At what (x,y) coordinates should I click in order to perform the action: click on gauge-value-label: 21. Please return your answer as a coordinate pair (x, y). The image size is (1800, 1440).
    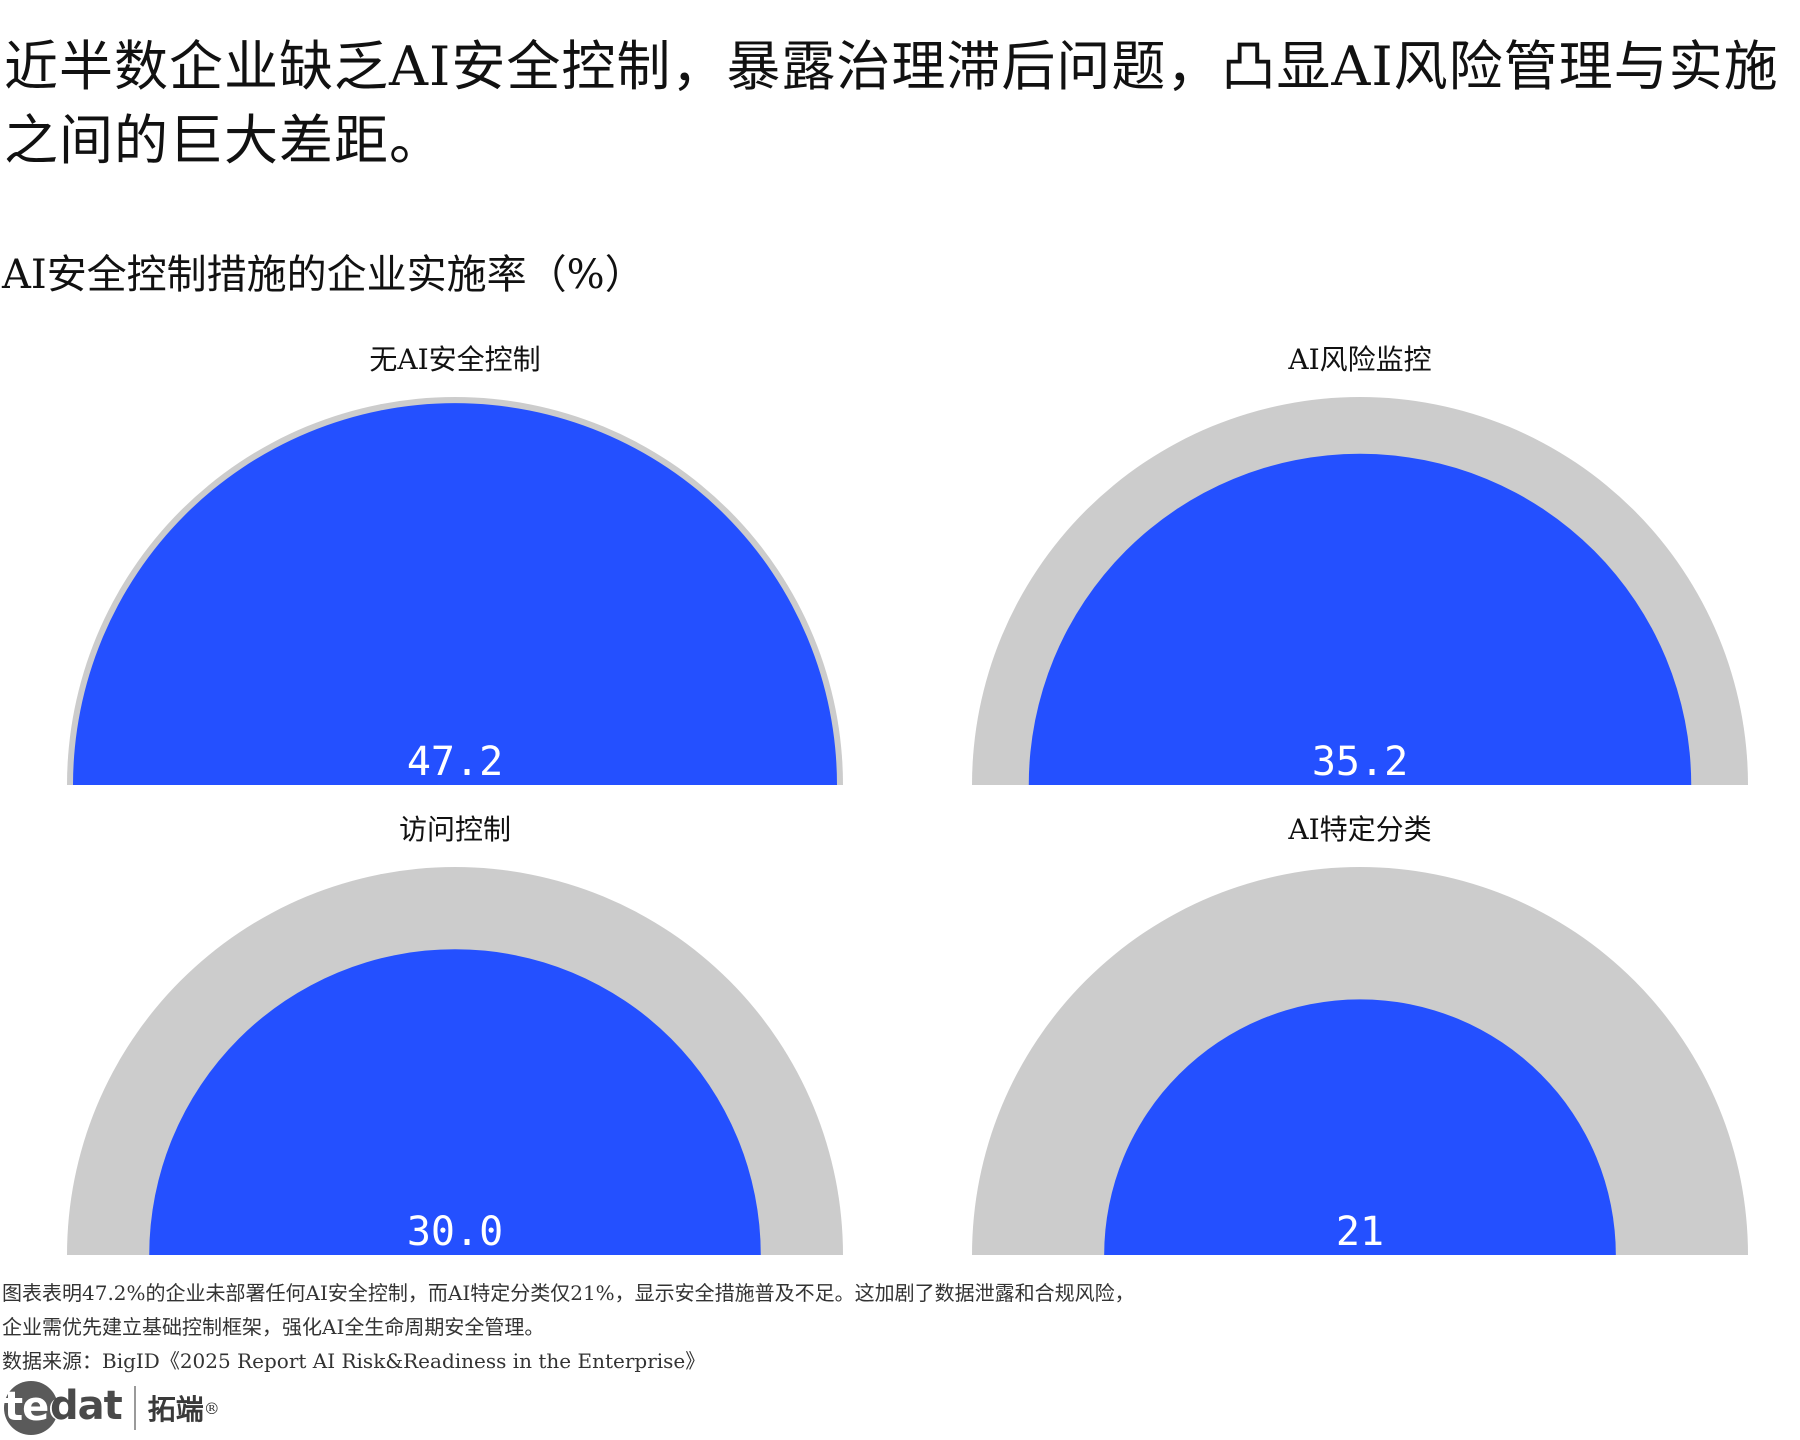
    Looking at the image, I should click on (1360, 1232).